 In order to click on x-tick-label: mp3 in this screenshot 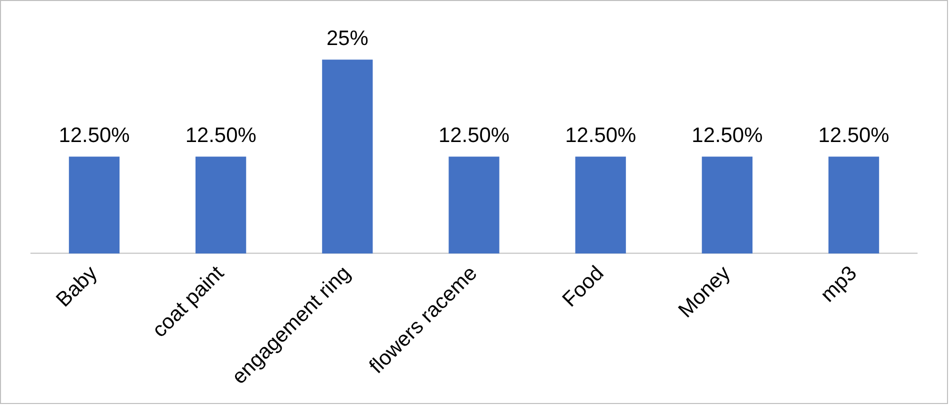, I will do `click(839, 284)`.